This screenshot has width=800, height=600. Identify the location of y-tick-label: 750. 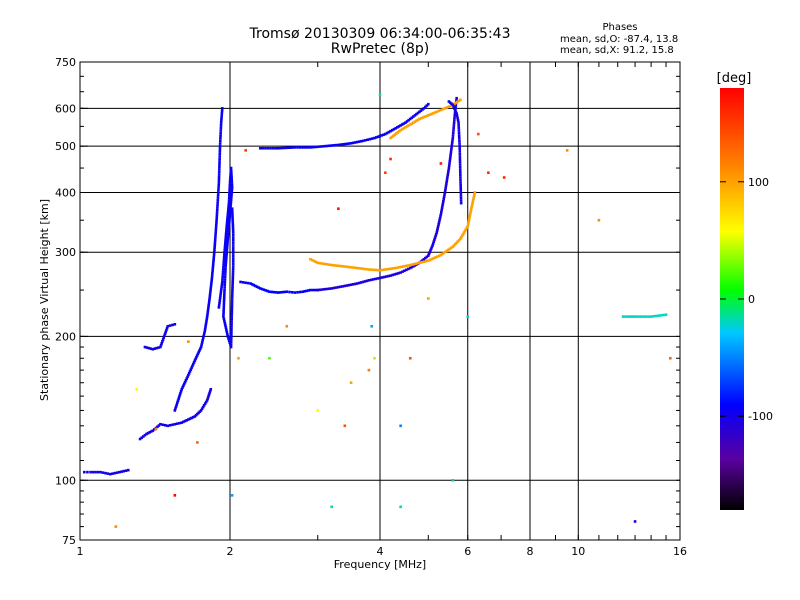
(65, 62).